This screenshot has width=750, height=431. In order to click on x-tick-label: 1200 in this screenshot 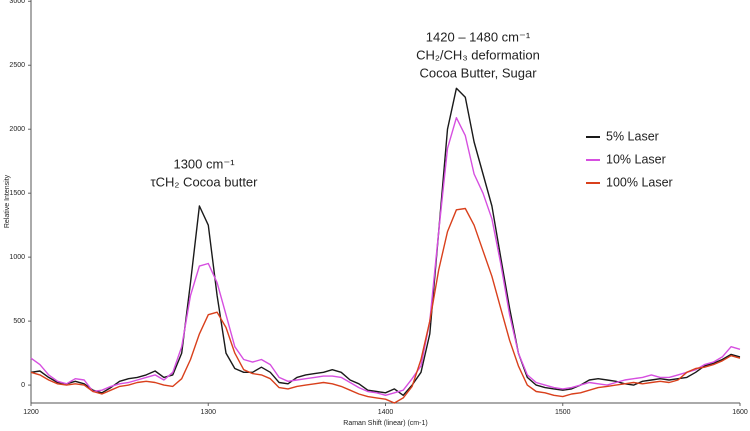, I will do `click(31, 412)`.